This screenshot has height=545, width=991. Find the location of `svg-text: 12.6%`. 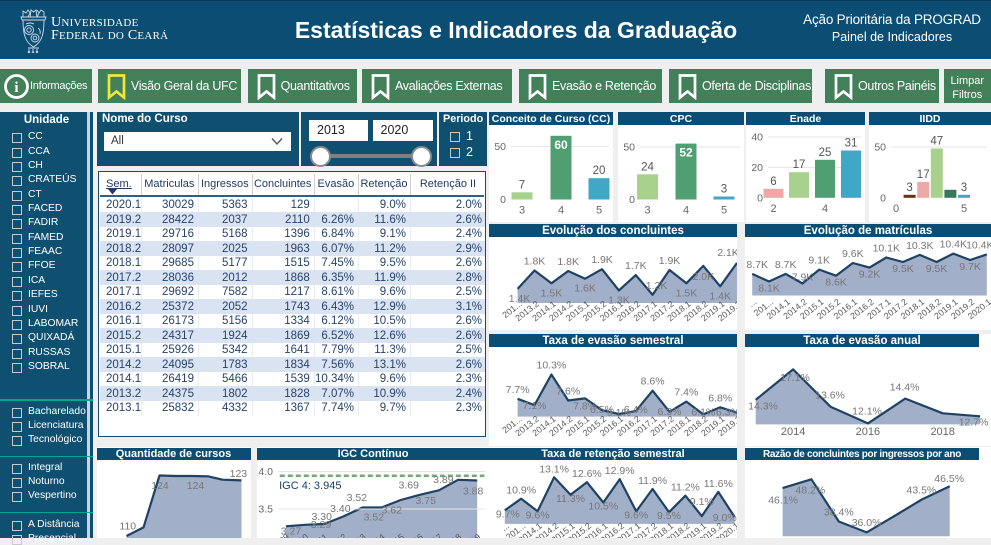

svg-text: 12.6% is located at coordinates (587, 474).